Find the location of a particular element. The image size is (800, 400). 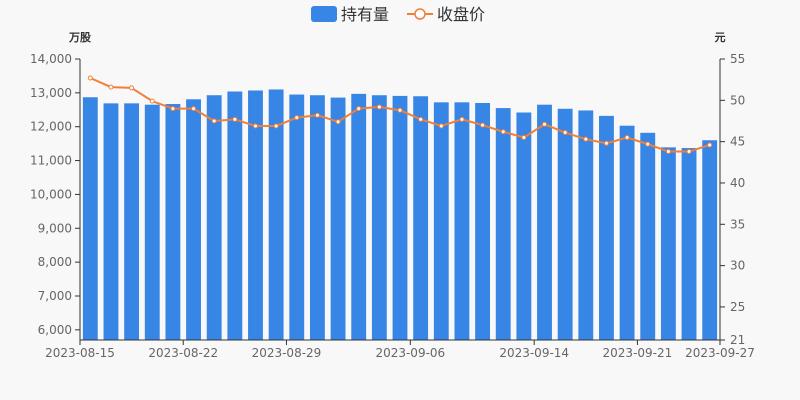

left-tick-label: 10,000 is located at coordinates (51, 194).